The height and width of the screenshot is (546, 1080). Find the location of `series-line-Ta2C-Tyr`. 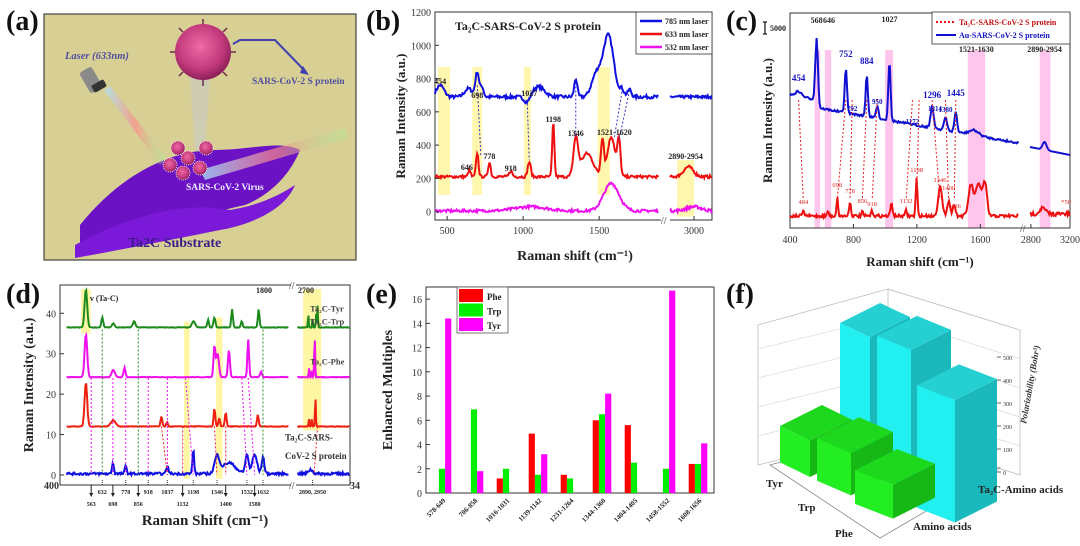

series-line-Ta2C-Tyr is located at coordinates (177, 308).